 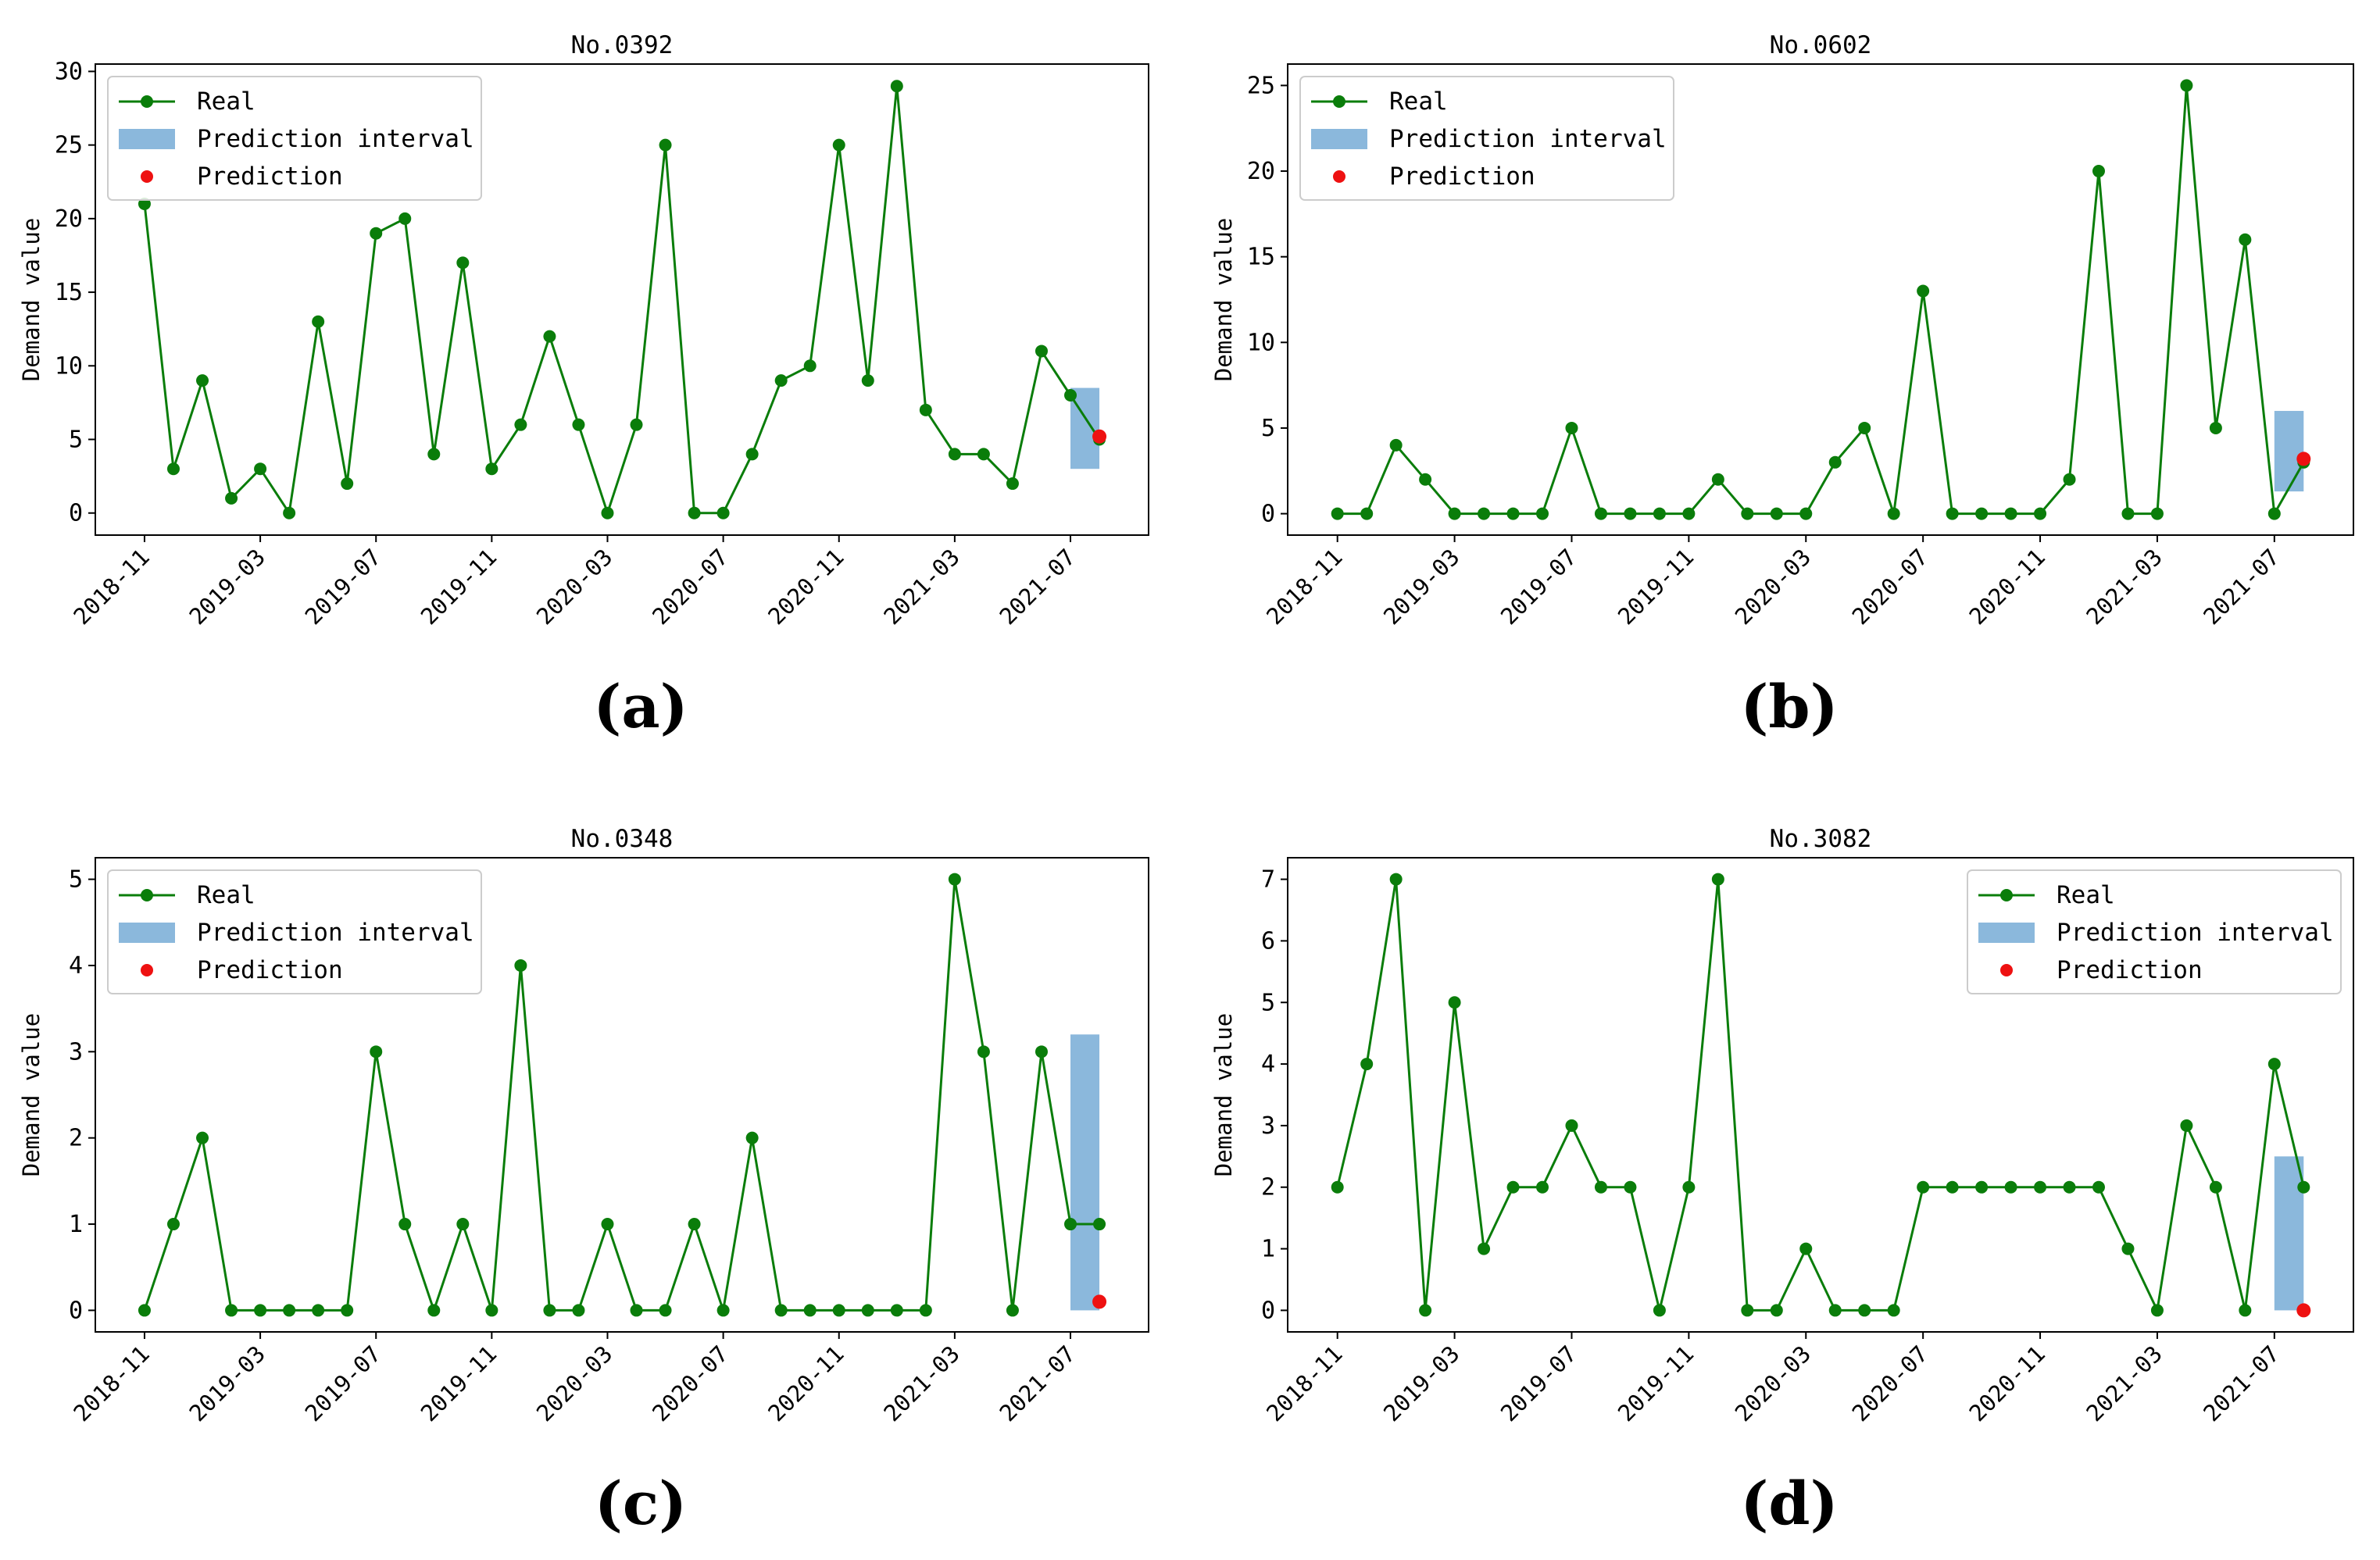 I want to click on prediction-point, so click(x=2303, y=459).